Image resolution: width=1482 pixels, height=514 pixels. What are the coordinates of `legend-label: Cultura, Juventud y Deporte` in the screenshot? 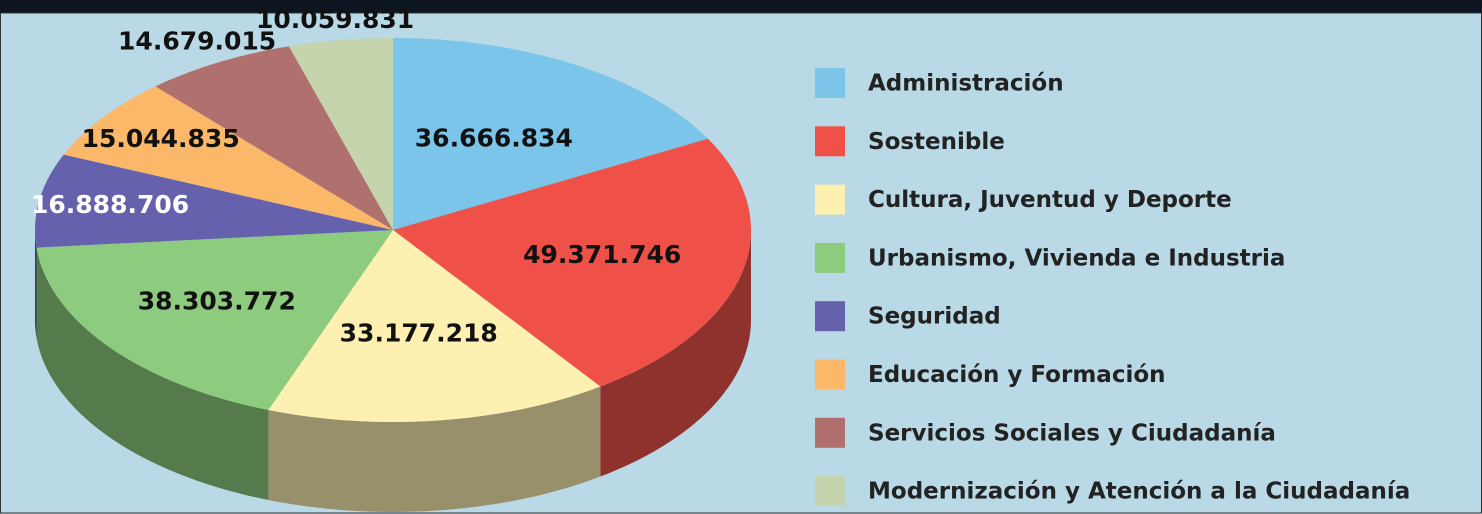 It's located at (1050, 200).